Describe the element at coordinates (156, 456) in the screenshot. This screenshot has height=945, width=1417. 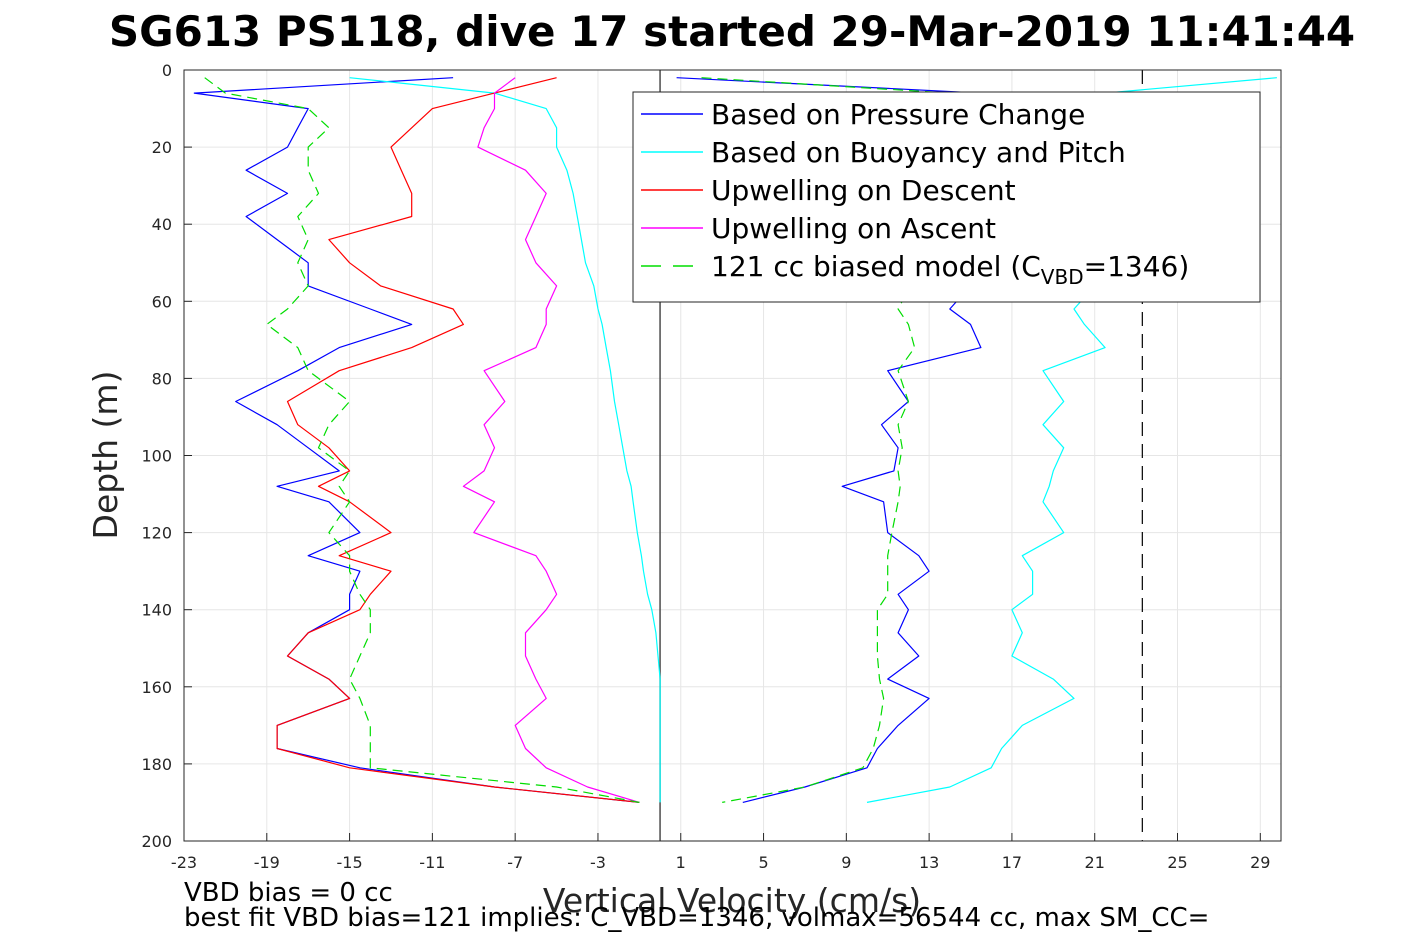
I see `y-tick-label: 100` at that location.